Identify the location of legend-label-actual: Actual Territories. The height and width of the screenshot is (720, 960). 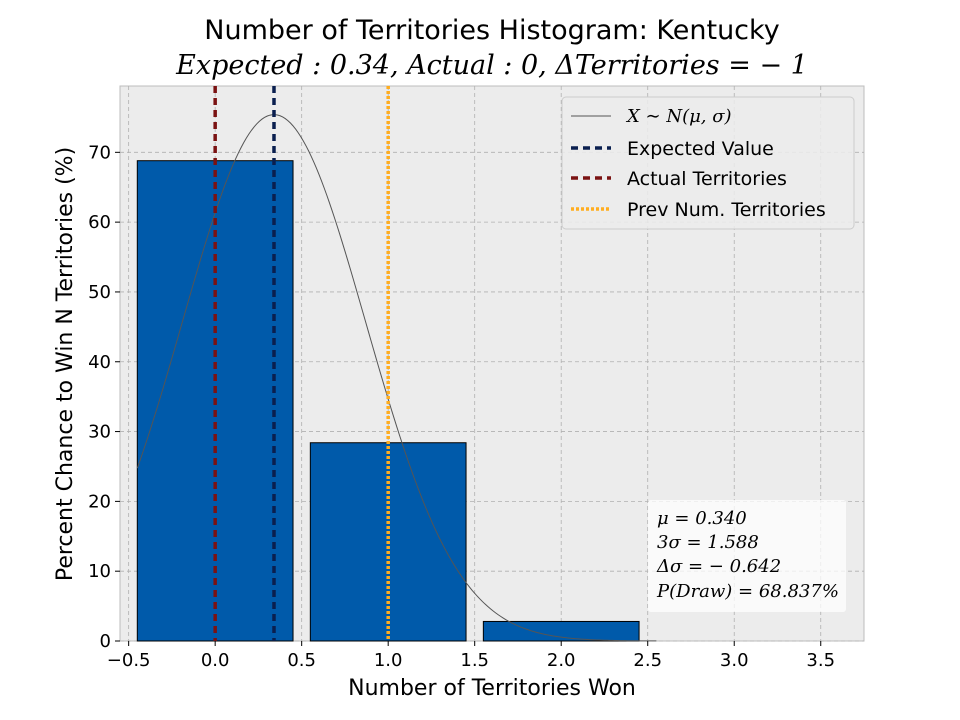
(707, 179).